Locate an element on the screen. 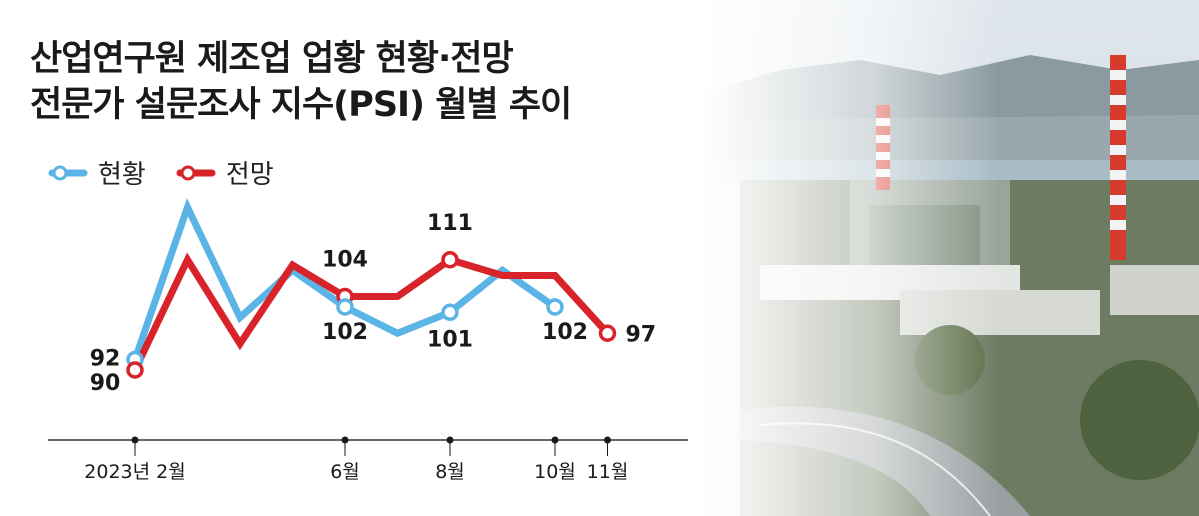 The height and width of the screenshot is (516, 1199). data-label-1: 90 is located at coordinates (105, 383).